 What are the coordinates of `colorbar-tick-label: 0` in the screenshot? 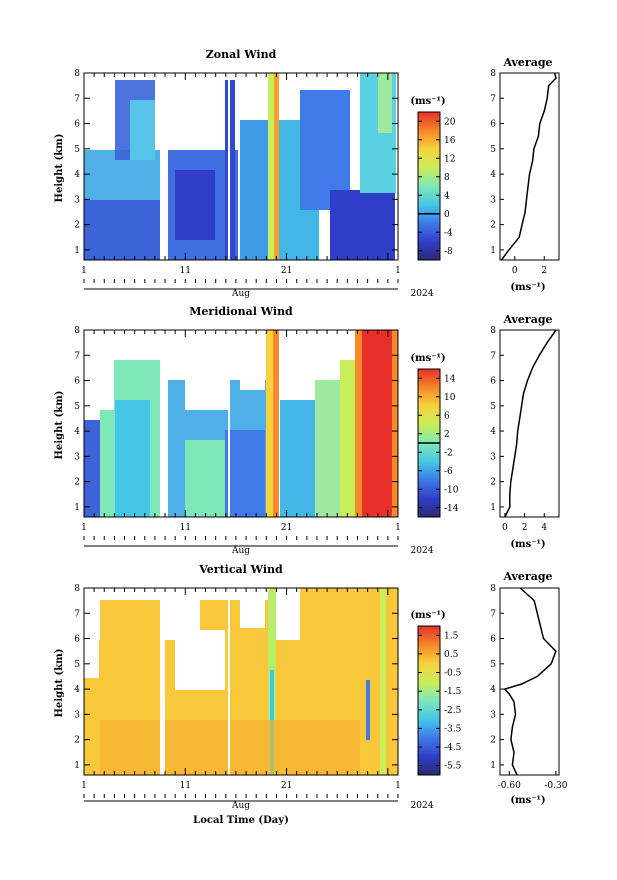 It's located at (447, 215).